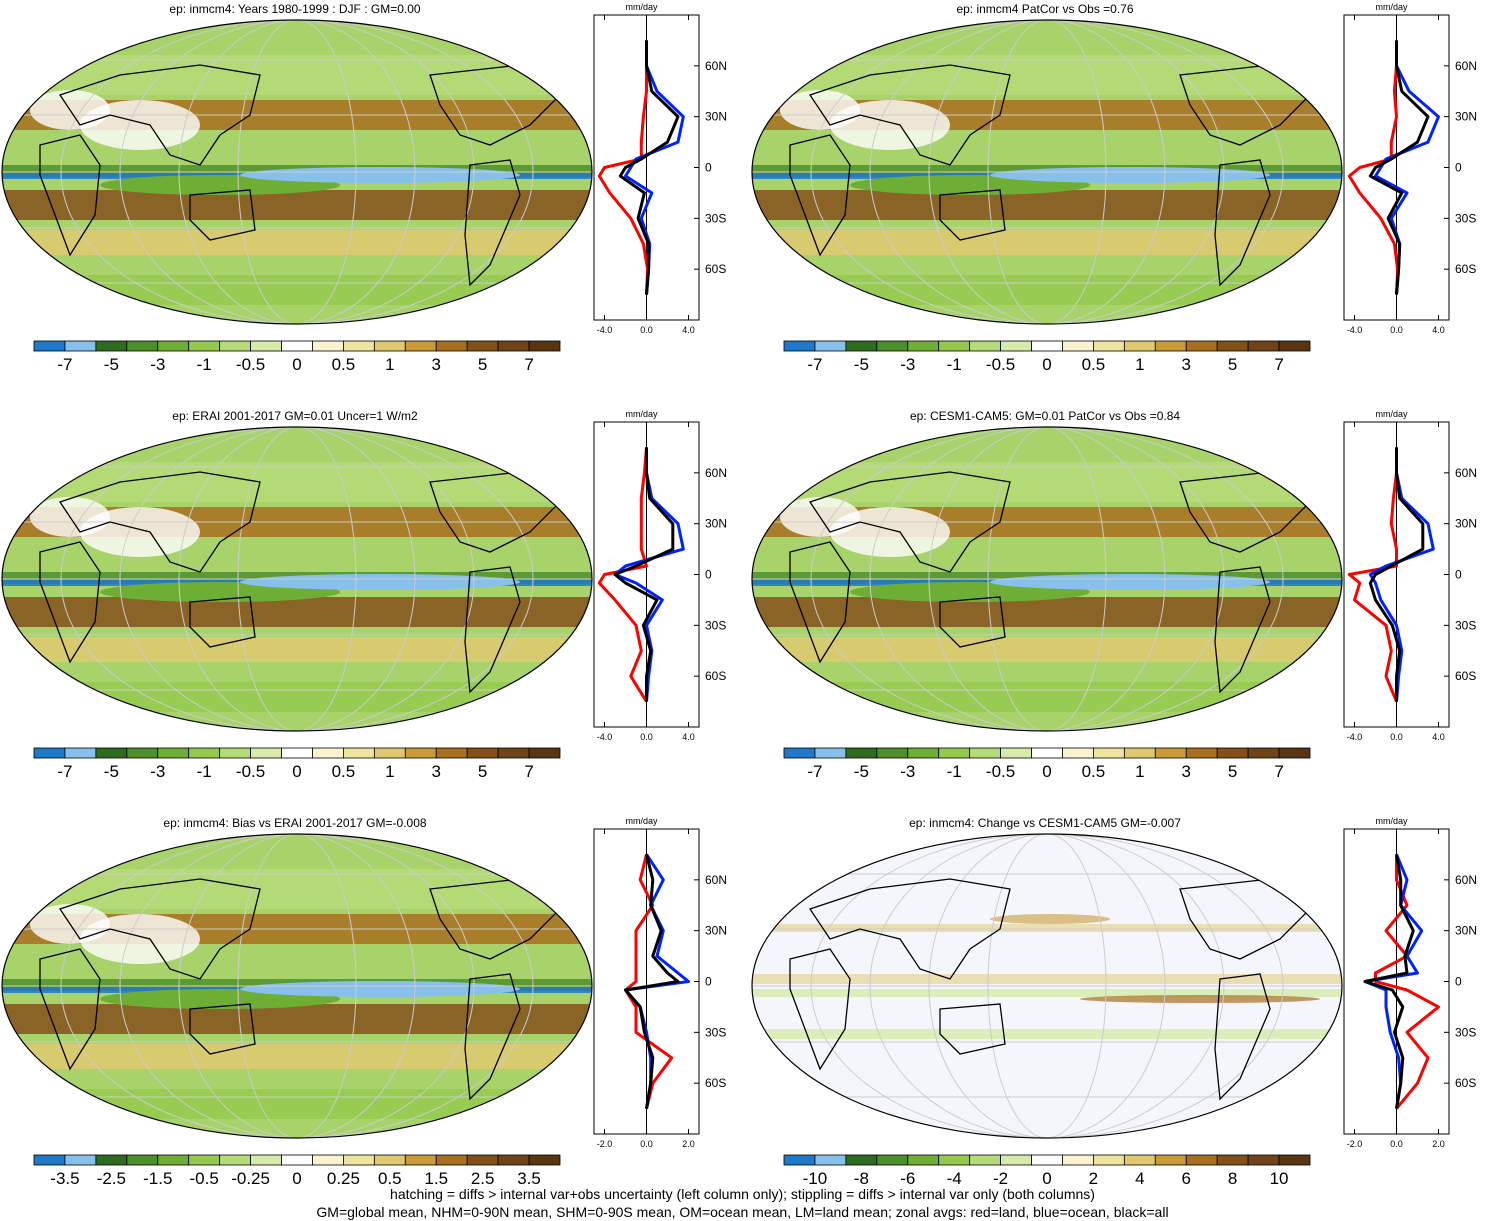  What do you see at coordinates (1232, 1178) in the screenshot?
I see `colorbar-tick-label: 8` at bounding box center [1232, 1178].